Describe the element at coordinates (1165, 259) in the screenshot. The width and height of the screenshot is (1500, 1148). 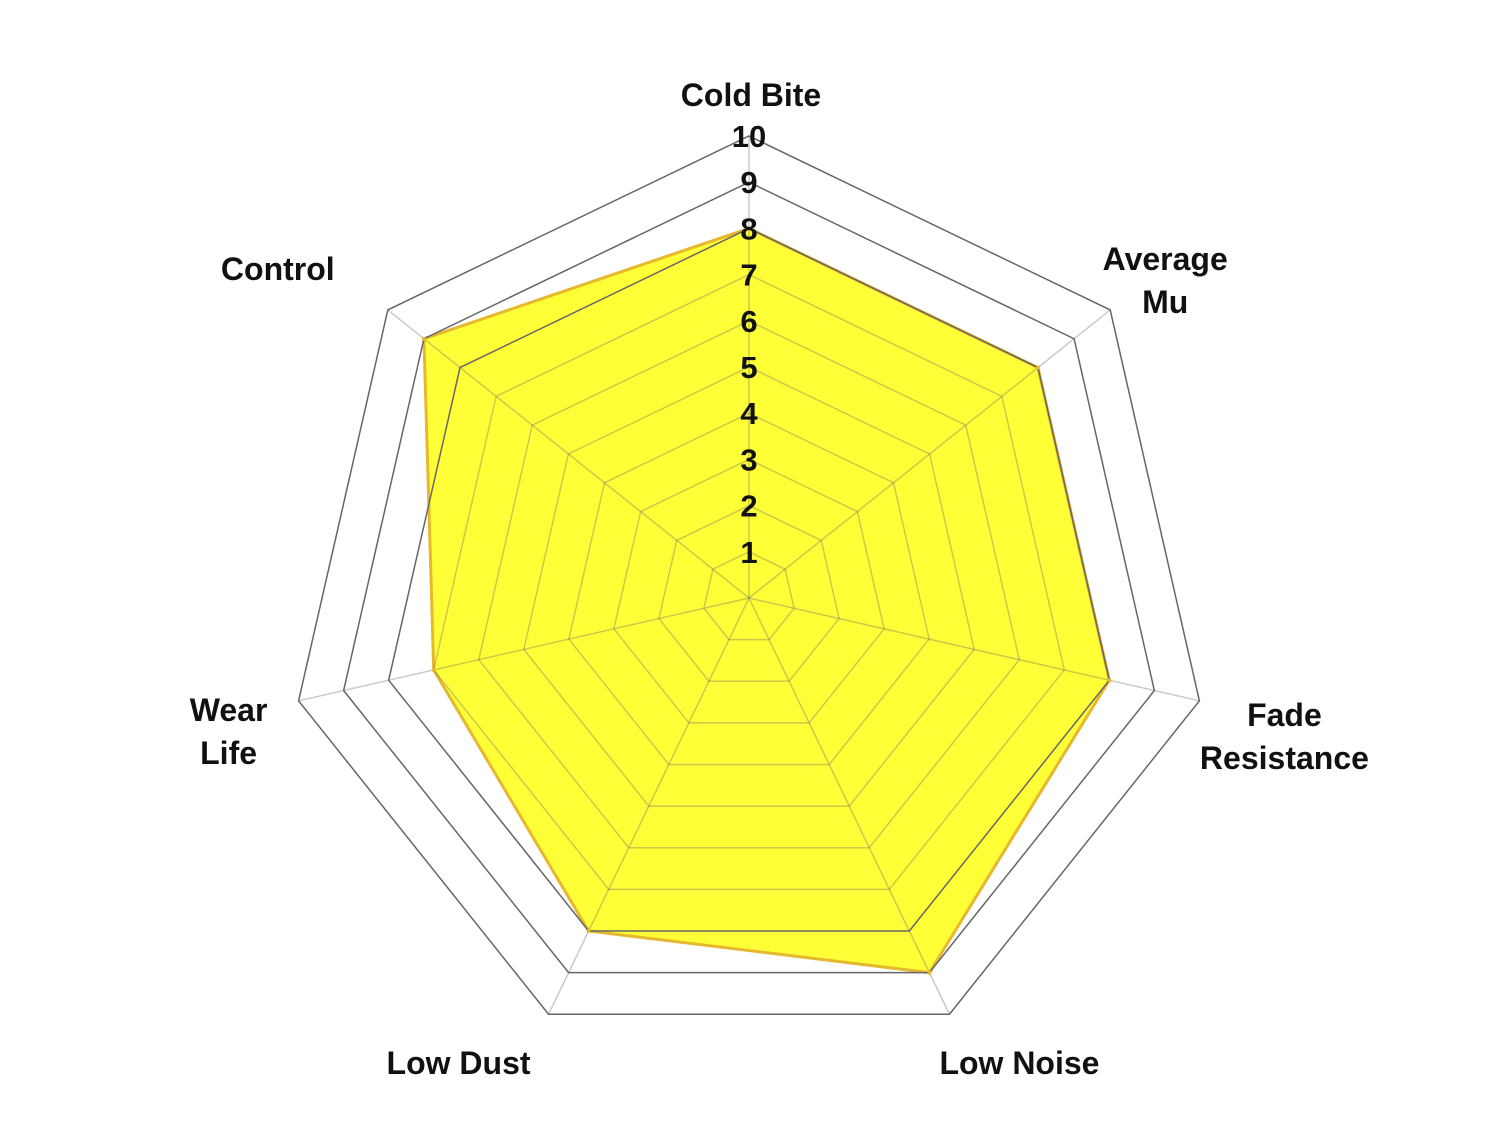
I see `category-label-line: Average` at that location.